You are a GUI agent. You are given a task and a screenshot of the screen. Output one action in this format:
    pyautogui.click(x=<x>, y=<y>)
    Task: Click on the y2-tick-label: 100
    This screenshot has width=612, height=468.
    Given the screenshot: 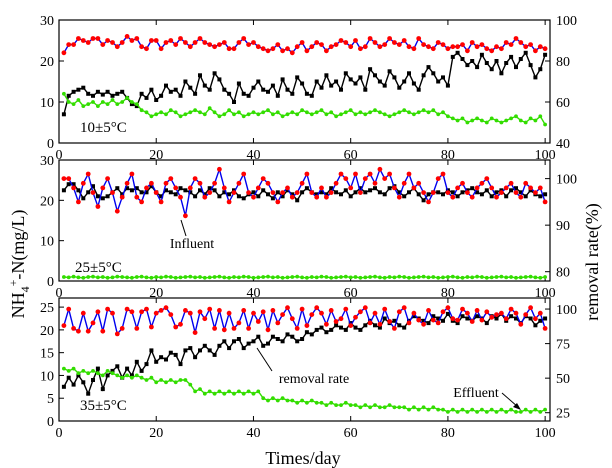 What is the action you would take?
    pyautogui.click(x=566, y=21)
    